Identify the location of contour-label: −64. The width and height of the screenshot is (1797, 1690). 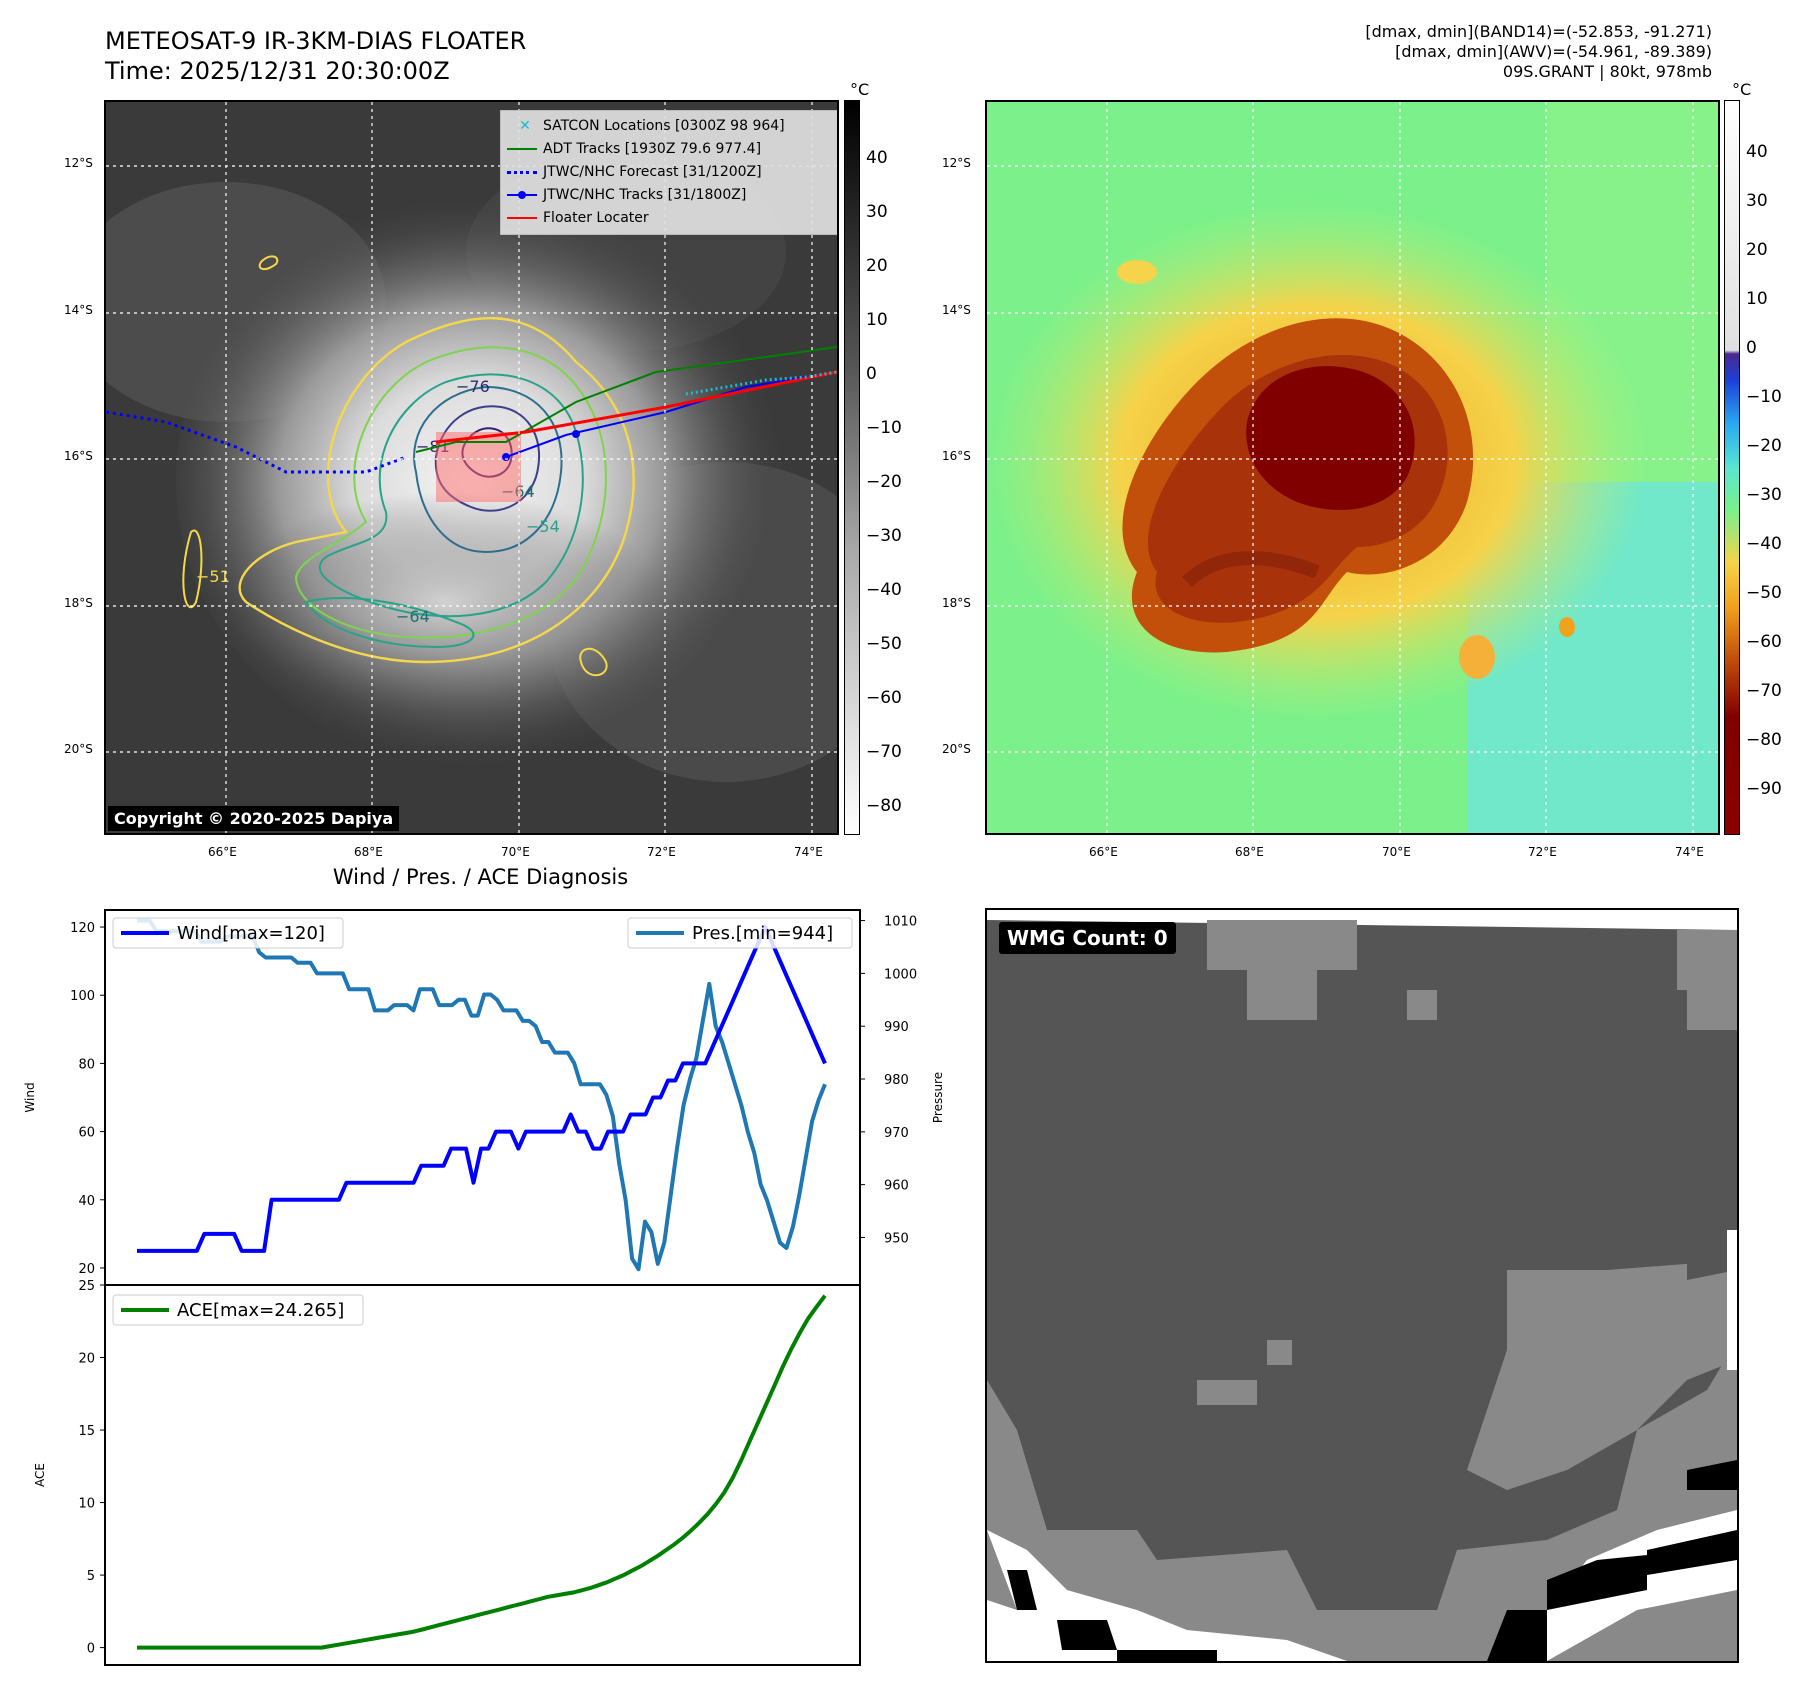
(413, 616).